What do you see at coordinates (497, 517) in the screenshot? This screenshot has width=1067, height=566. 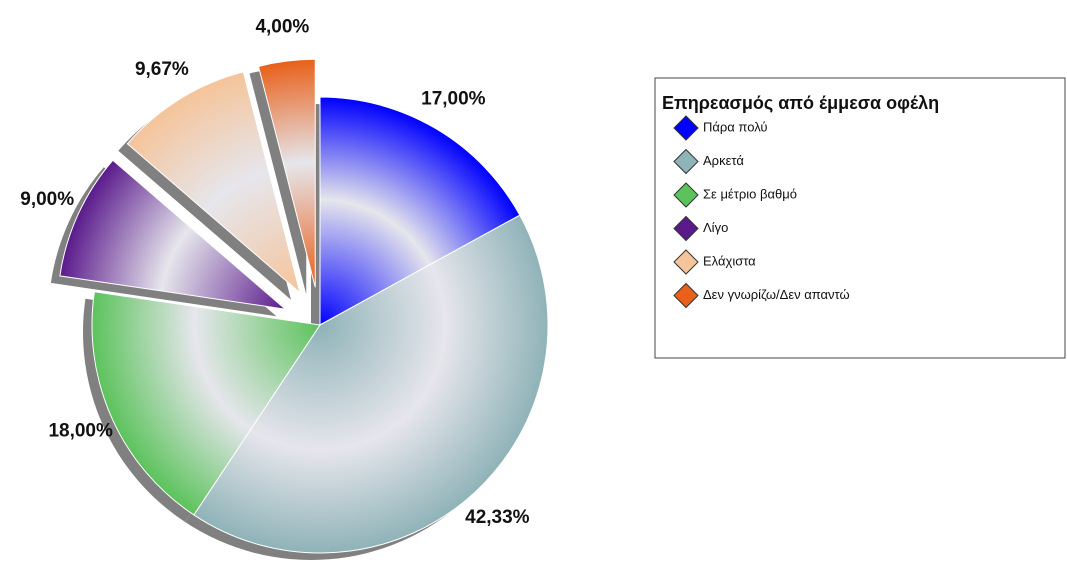 I see `data-label: 42,33%` at bounding box center [497, 517].